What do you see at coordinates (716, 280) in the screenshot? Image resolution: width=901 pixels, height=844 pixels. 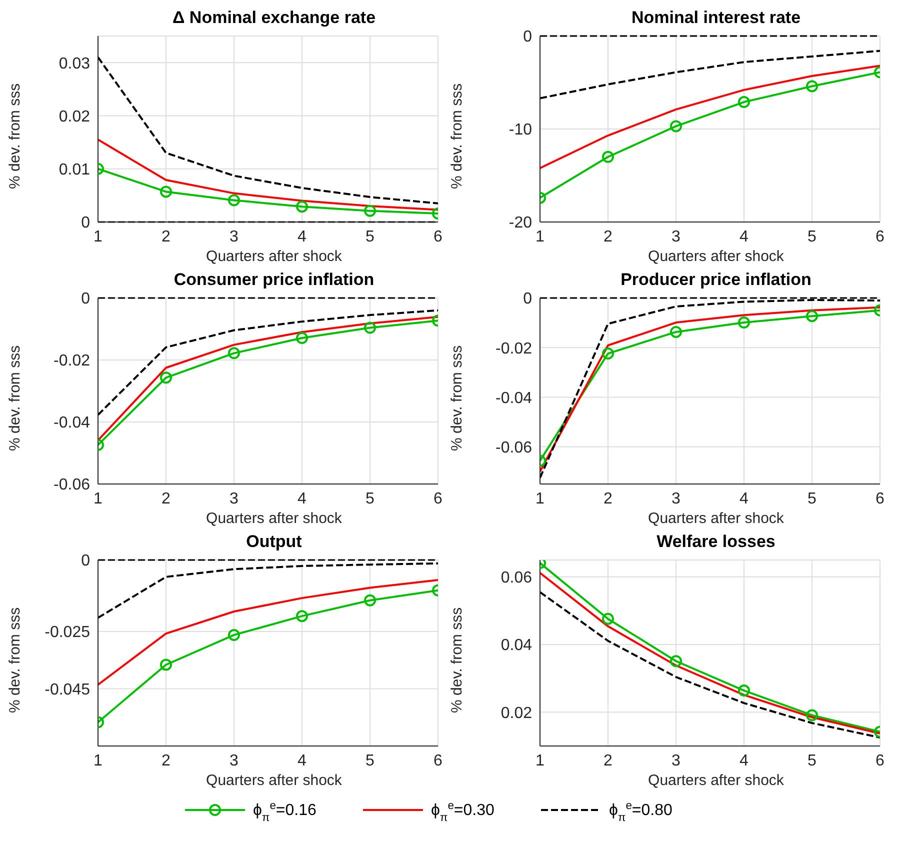 I see `chart-title: Producer price inflation` at bounding box center [716, 280].